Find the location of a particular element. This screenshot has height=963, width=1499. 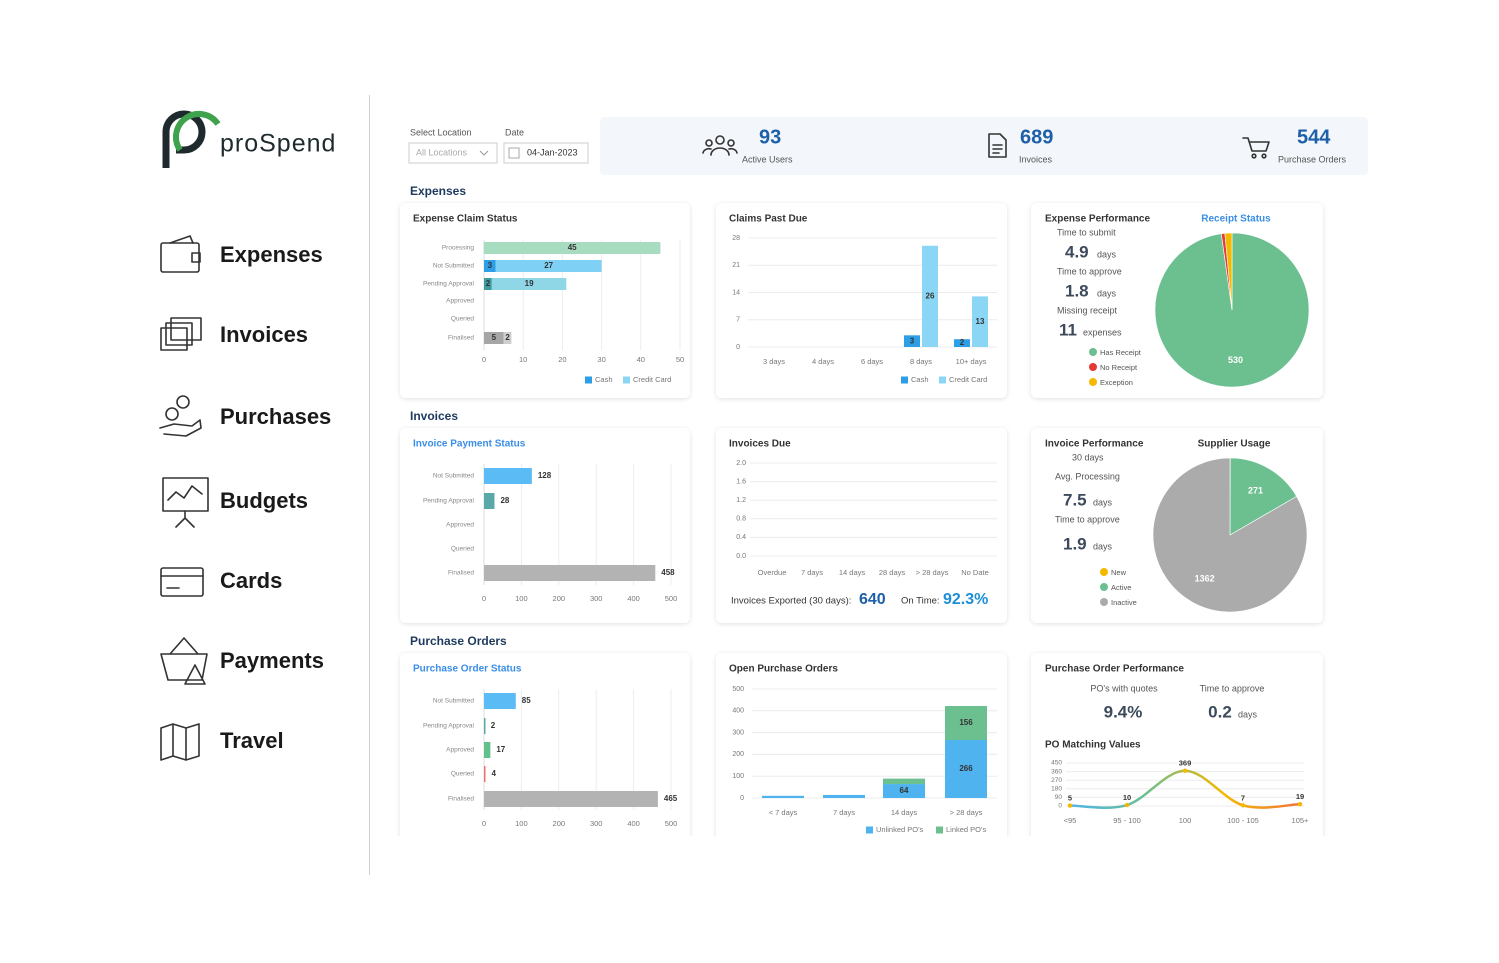

y-tick-label: 0.8 is located at coordinates (741, 519).